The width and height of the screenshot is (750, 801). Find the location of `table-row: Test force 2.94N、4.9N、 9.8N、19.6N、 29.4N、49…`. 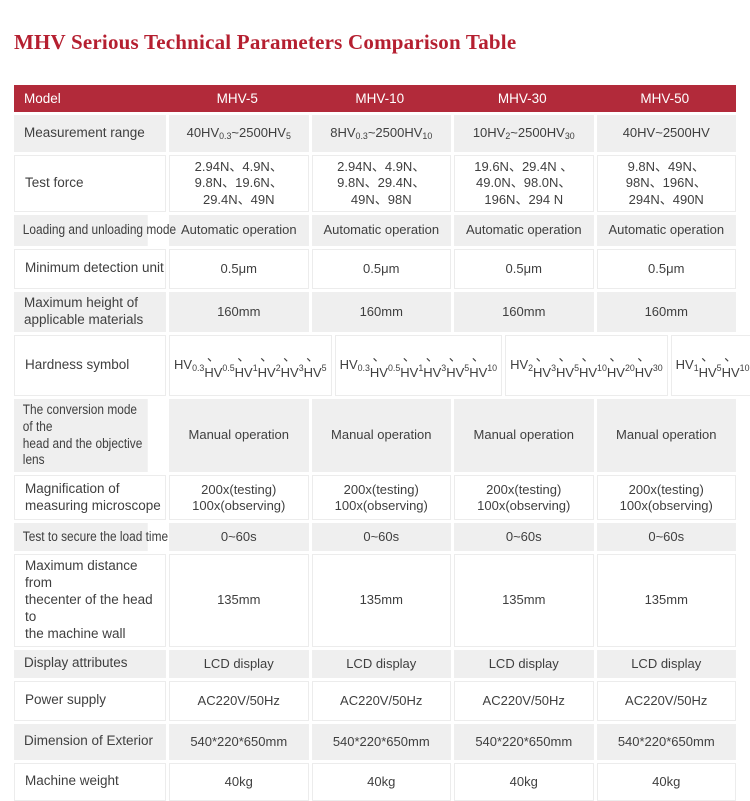

table-row: Test force 2.94N、4.9N、 9.8N、19.6N、 29.4N、49… is located at coordinates (375, 183).